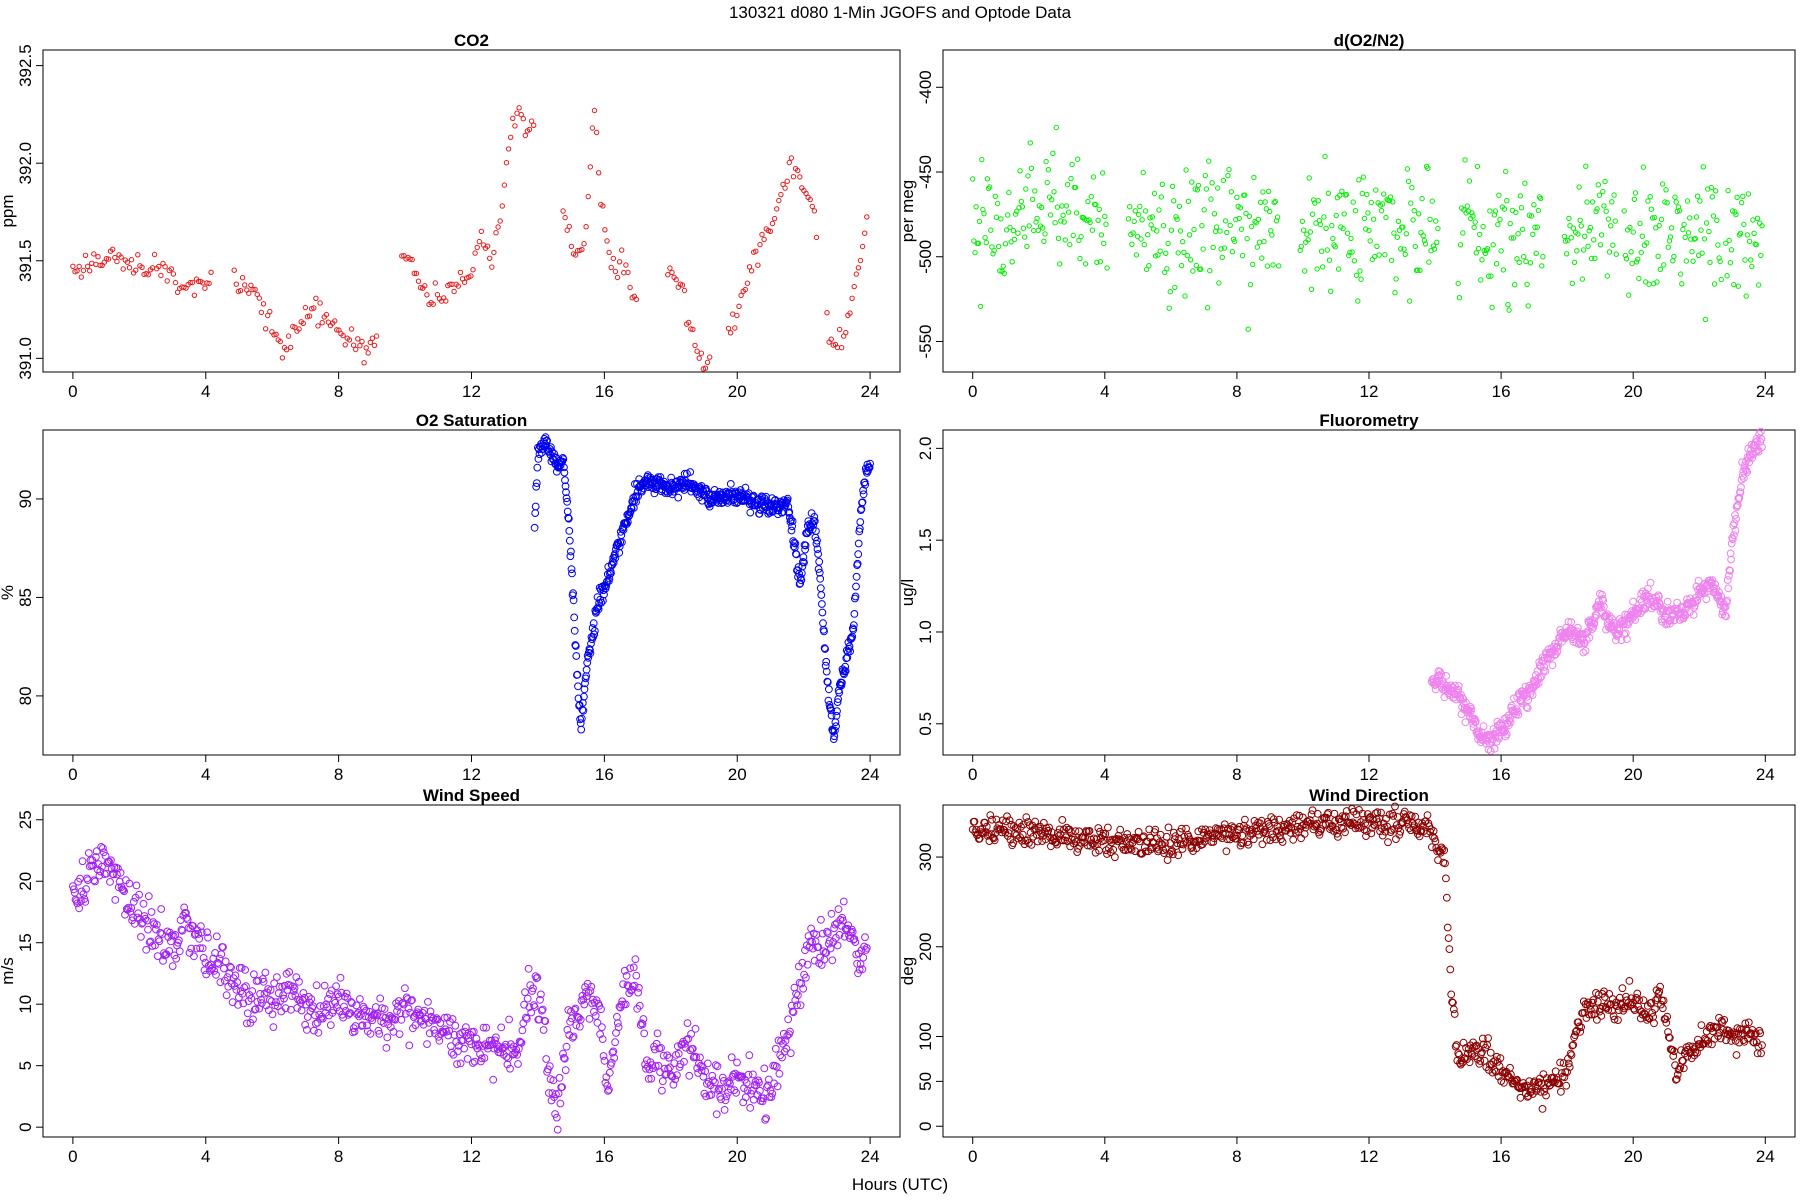 This screenshot has height=1200, width=1800. I want to click on d_o2_n2-x-tick-label: 4, so click(1104, 391).